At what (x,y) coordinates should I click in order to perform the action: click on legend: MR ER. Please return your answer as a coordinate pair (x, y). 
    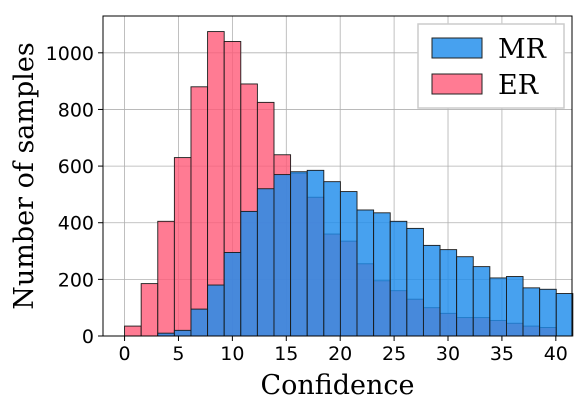
    Looking at the image, I should click on (491, 66).